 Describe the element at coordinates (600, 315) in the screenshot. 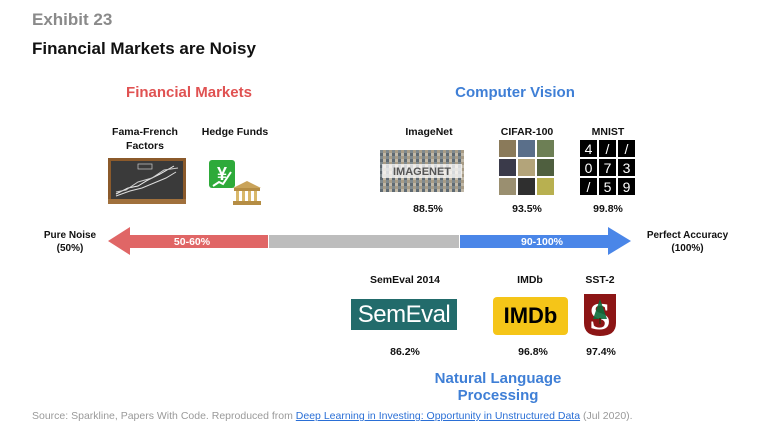

I see `stanford-logo-icon: S` at that location.